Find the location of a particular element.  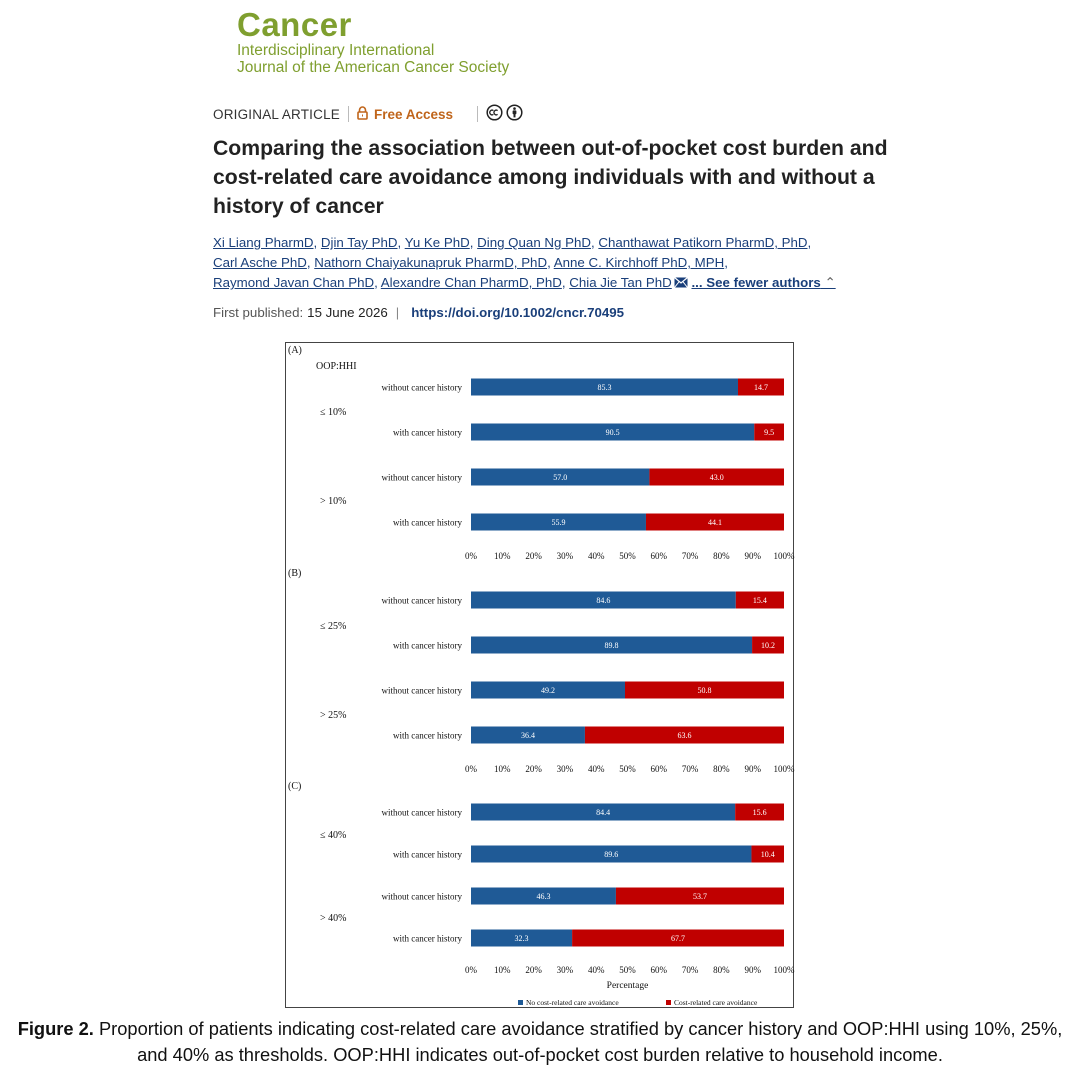

license-icons is located at coordinates (504, 114).